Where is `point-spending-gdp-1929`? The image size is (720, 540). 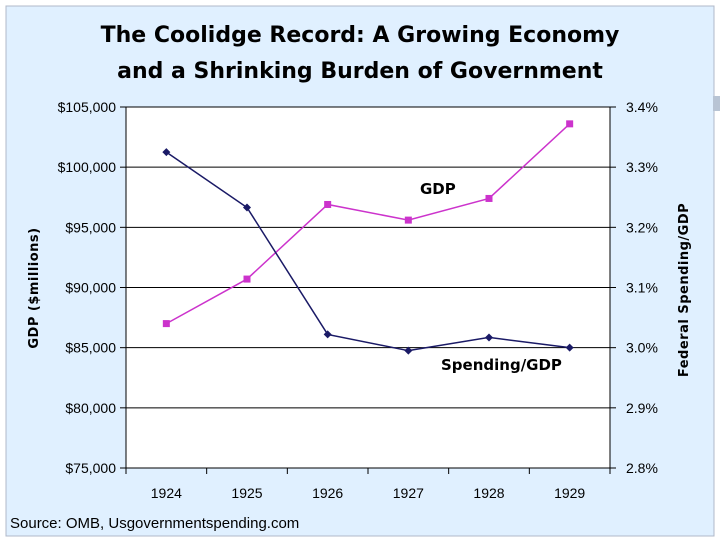 point-spending-gdp-1929 is located at coordinates (569, 347).